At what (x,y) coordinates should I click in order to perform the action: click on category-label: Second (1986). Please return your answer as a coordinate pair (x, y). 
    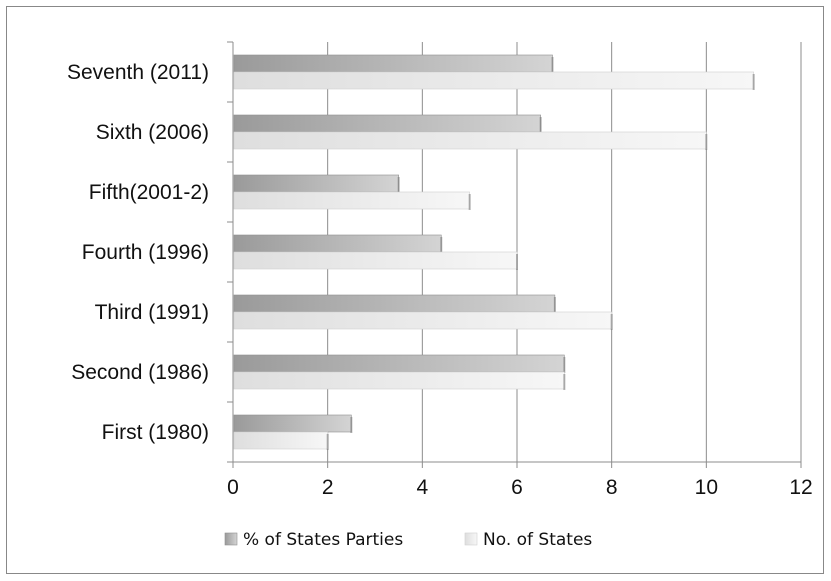
    Looking at the image, I should click on (140, 372).